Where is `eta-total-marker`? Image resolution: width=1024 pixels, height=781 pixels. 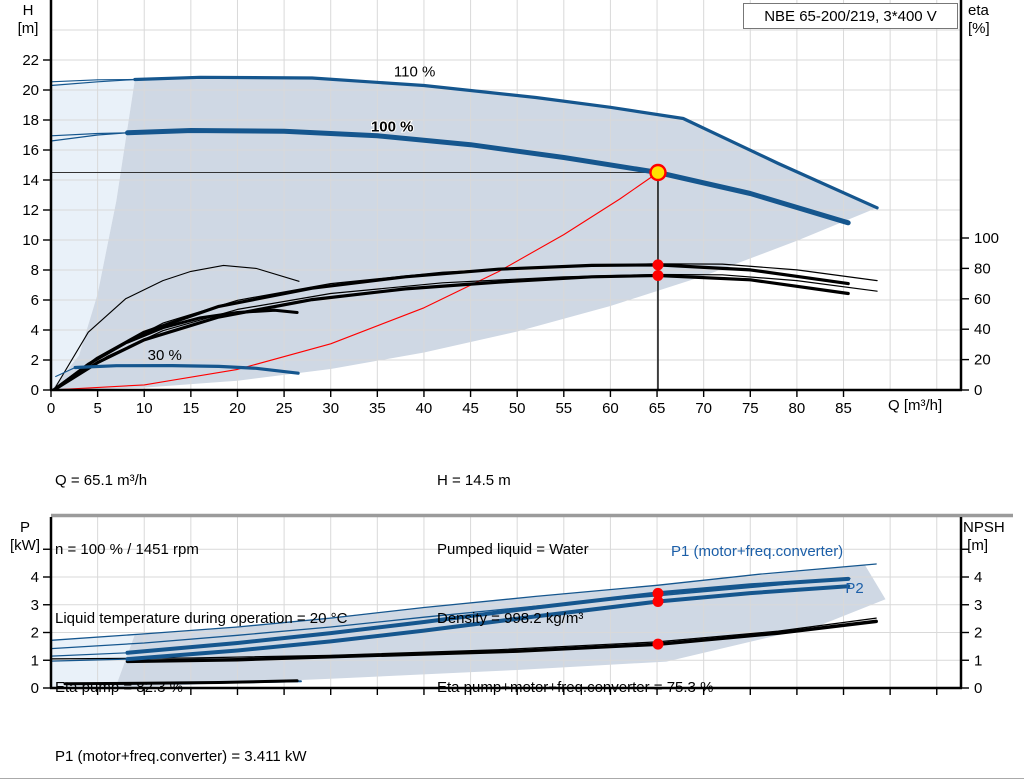 eta-total-marker is located at coordinates (658, 276).